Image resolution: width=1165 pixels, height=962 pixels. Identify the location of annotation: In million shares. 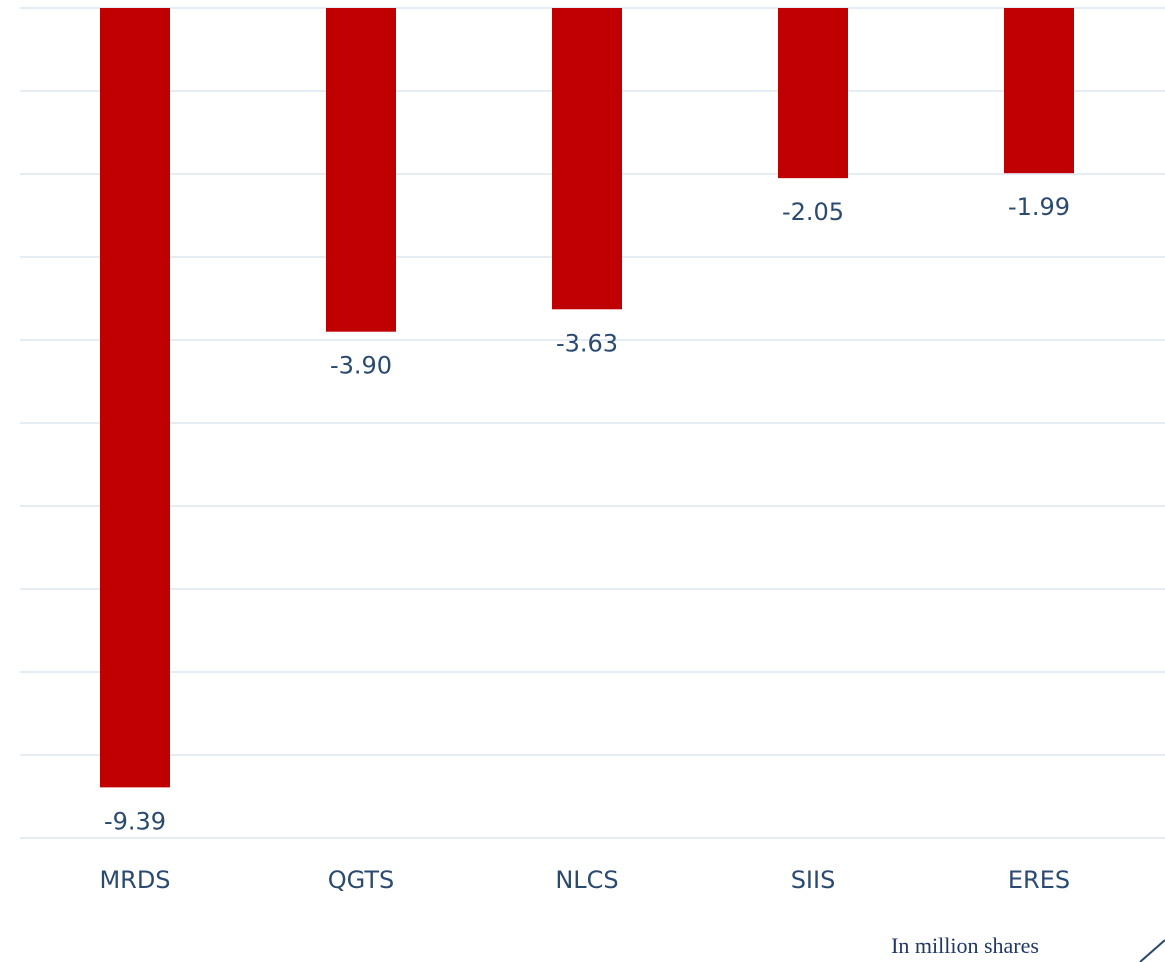
(965, 945).